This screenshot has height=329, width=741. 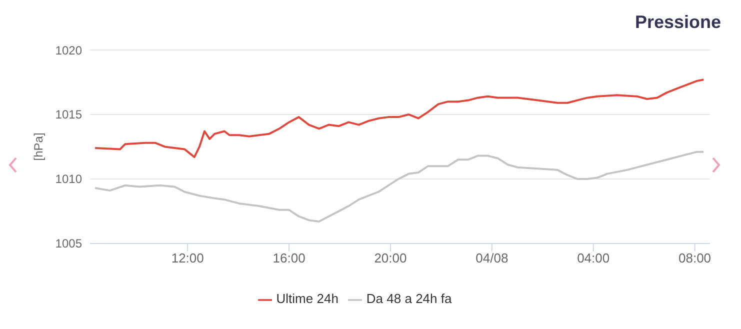 I want to click on y-tick-label: 1015, so click(x=68, y=115).